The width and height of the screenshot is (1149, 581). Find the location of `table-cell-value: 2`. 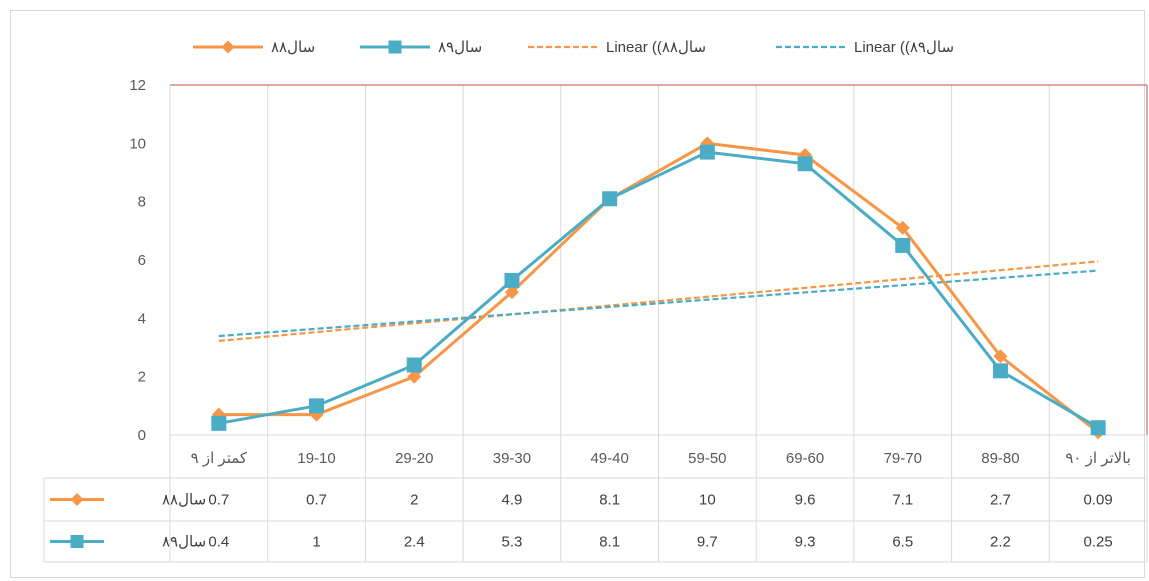

table-cell-value: 2 is located at coordinates (414, 500).